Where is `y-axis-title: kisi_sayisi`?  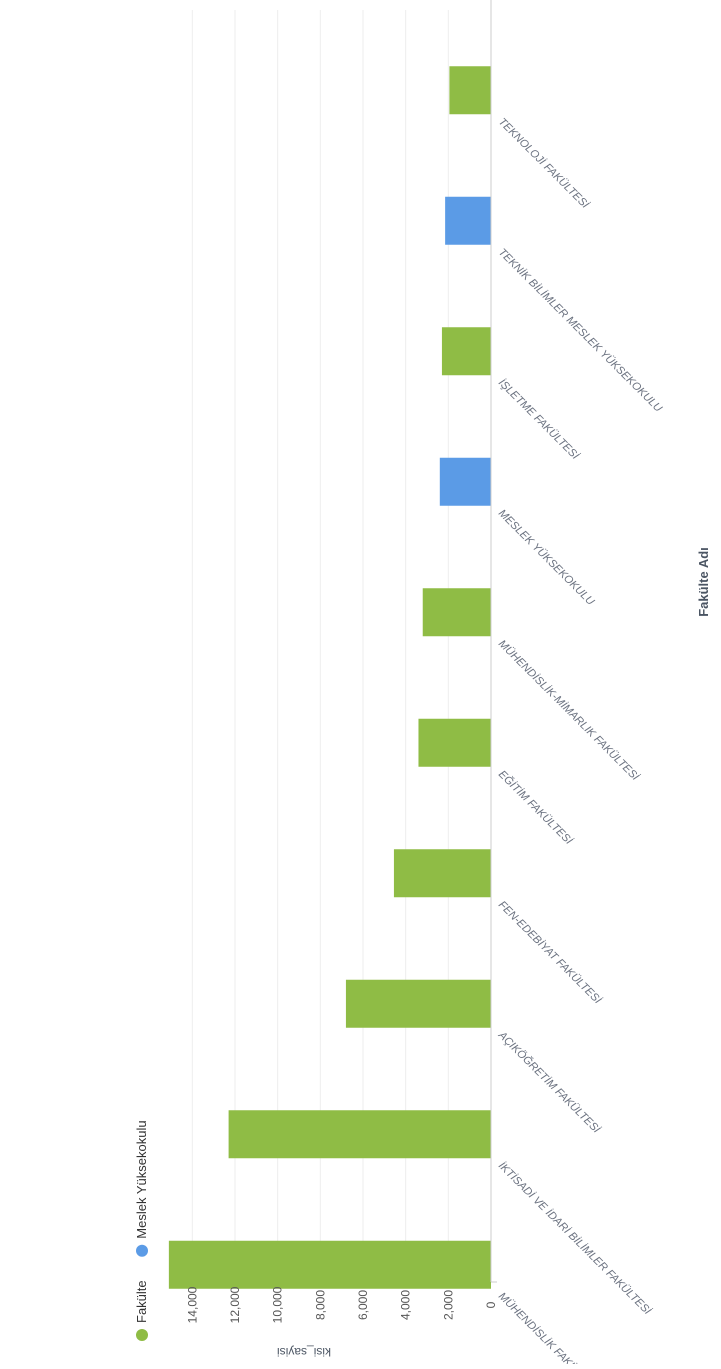 y-axis-title: kisi_sayisi is located at coordinates (304, 1352).